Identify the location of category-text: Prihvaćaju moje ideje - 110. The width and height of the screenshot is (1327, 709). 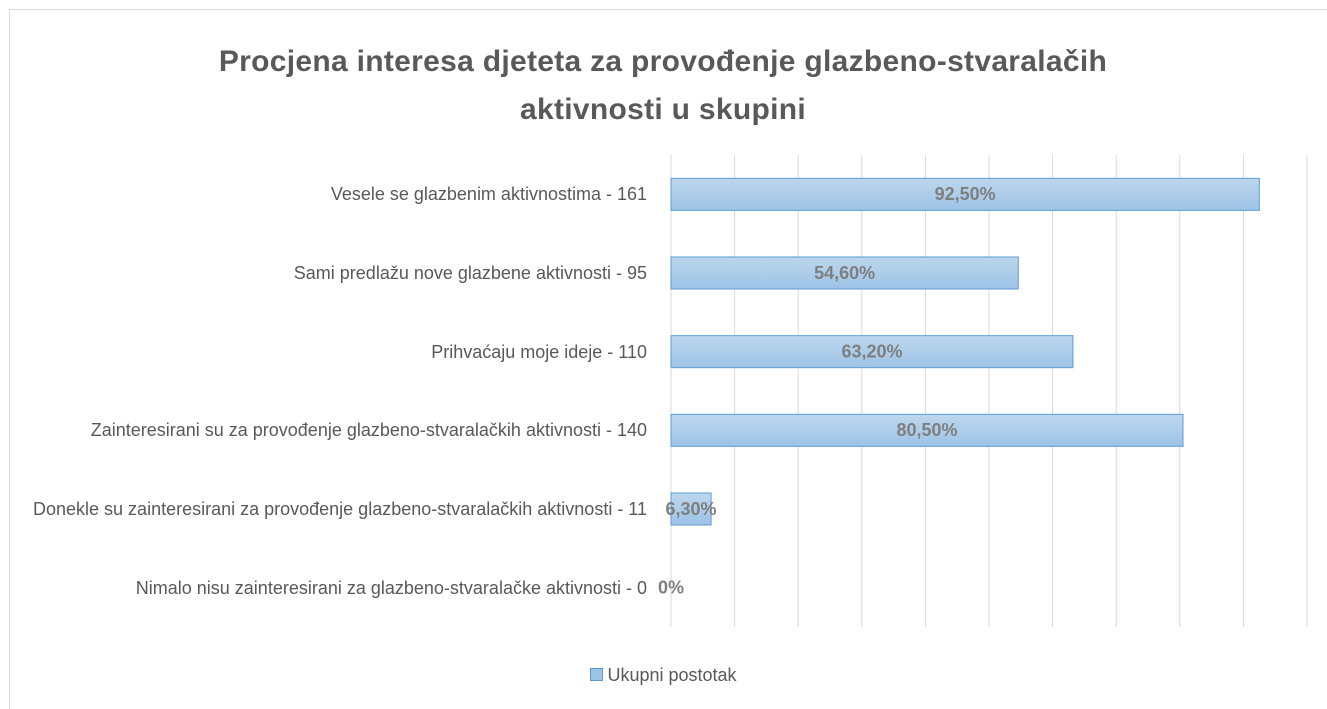
(539, 351).